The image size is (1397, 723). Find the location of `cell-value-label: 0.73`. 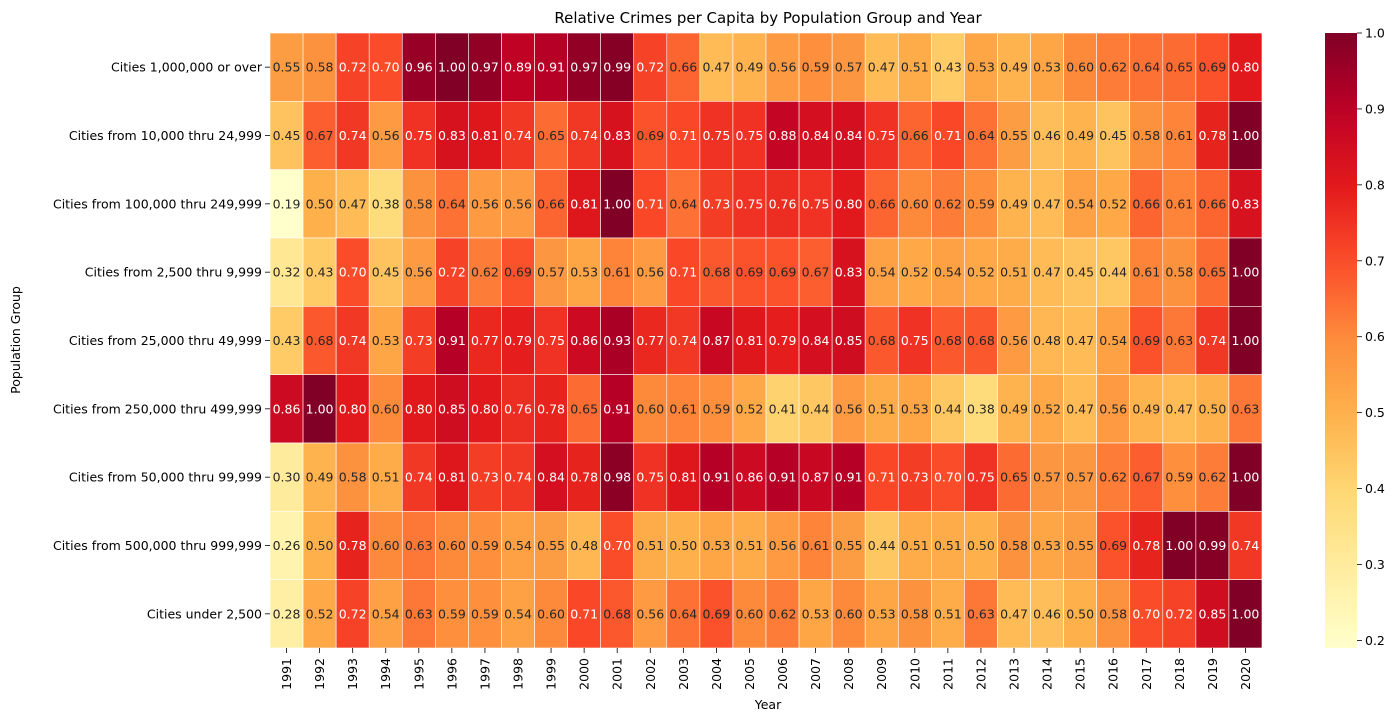

cell-value-label: 0.73 is located at coordinates (485, 477).